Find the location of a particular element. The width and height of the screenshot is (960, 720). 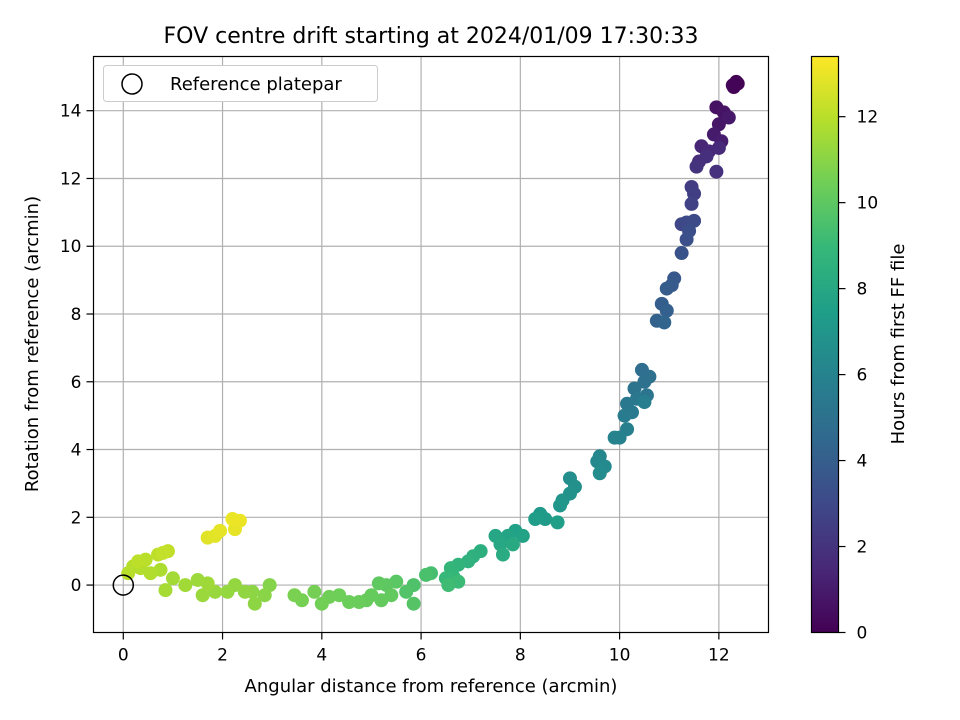

x-tick-label: 12 is located at coordinates (719, 656).